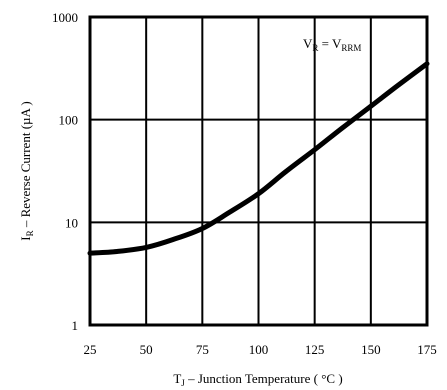  I want to click on x-tick-labels: 25 50 75 100 125 150 175, so click(260, 349).